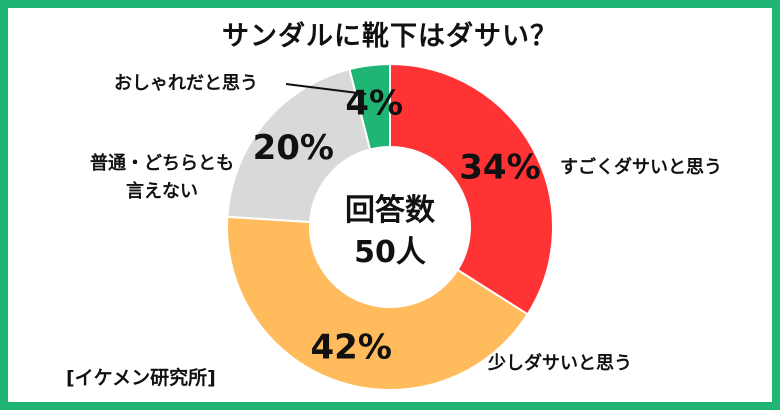 The height and width of the screenshot is (410, 780). What do you see at coordinates (162, 177) in the screenshot?
I see `category-label-futsu: 普通・どちらとも 言えない` at bounding box center [162, 177].